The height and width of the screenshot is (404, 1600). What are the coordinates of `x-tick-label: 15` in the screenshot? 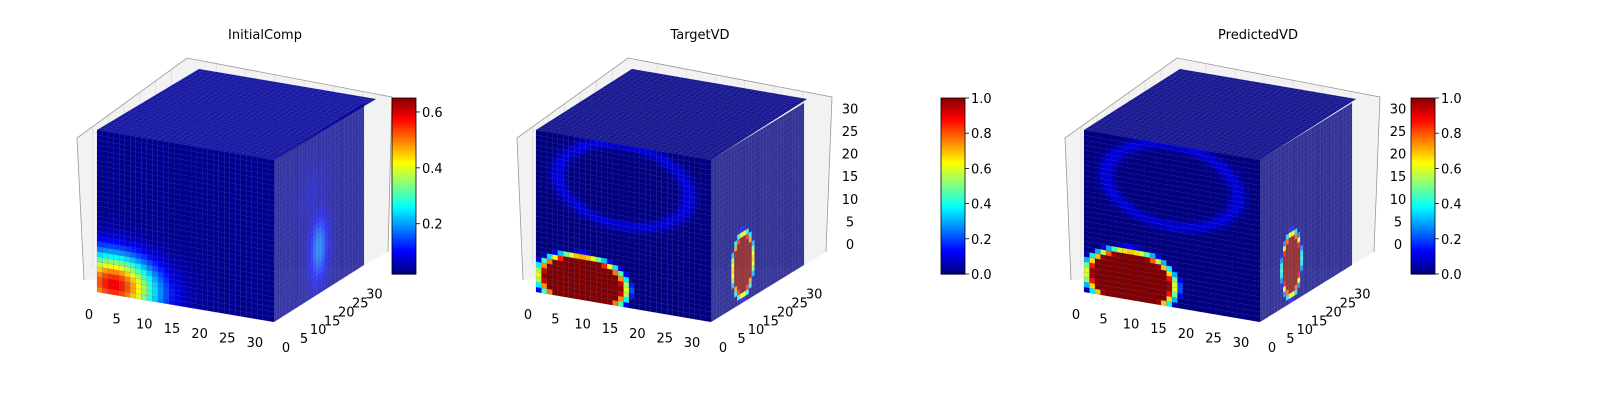 It's located at (172, 329).